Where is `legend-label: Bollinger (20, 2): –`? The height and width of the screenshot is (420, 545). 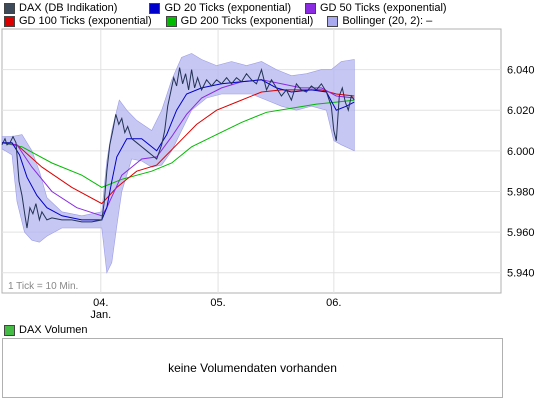
legend-label: Bollinger (20, 2): – is located at coordinates (387, 21).